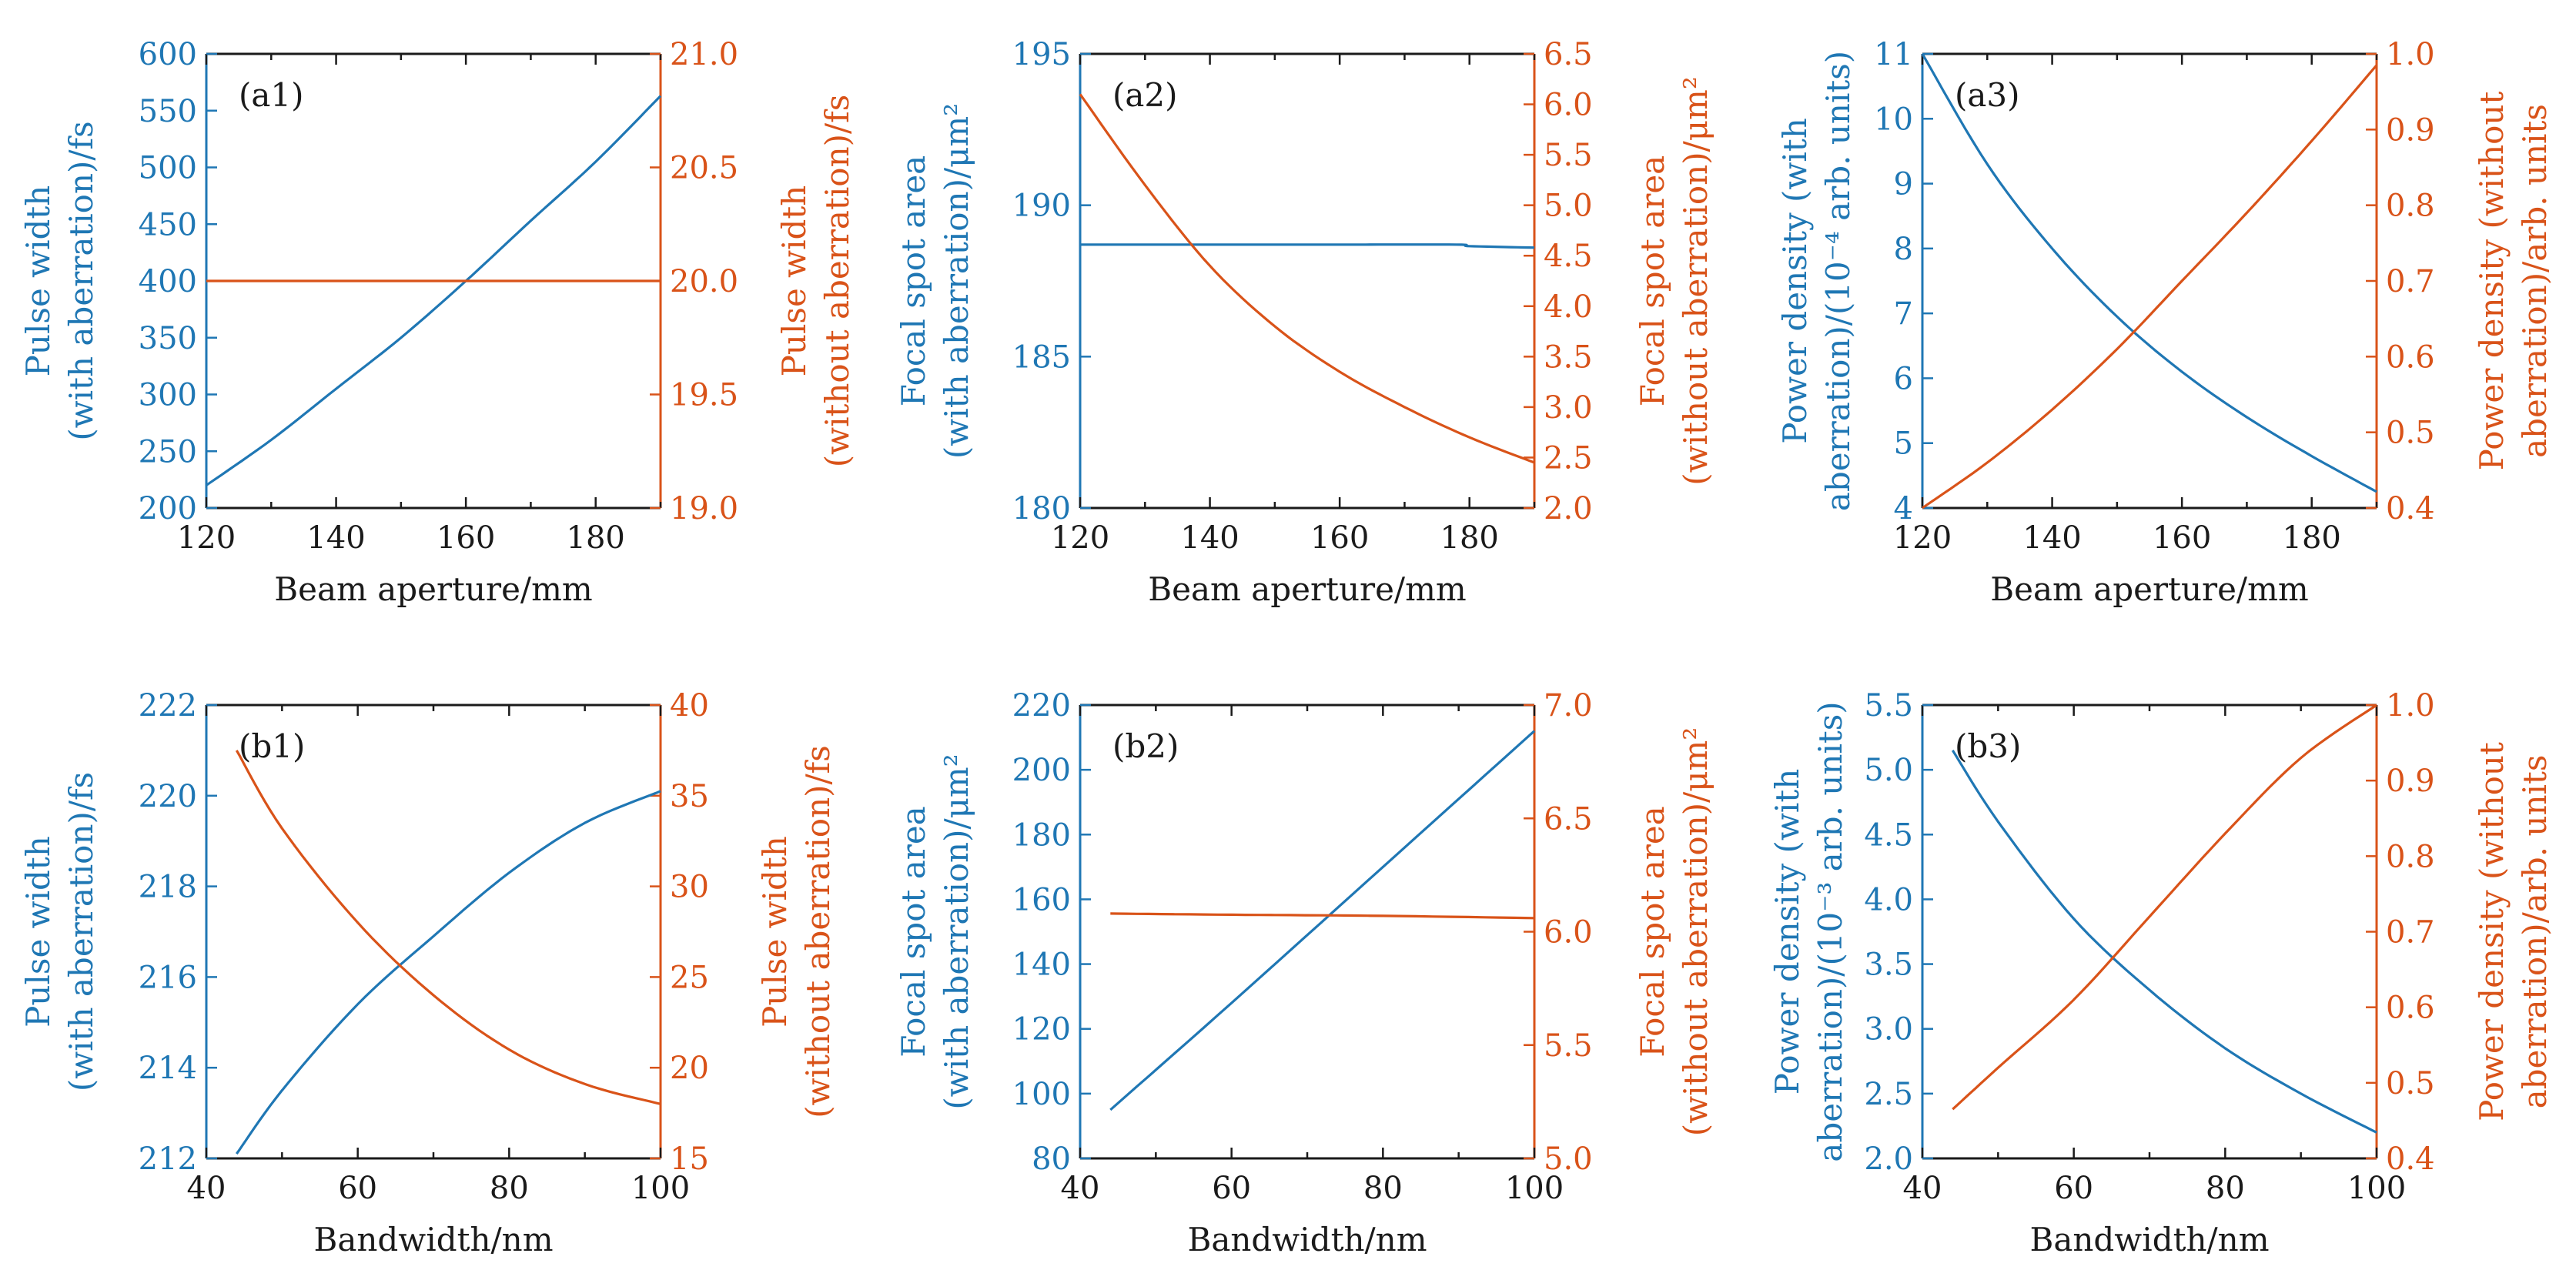  Describe the element at coordinates (1988, 746) in the screenshot. I see `panel-label: (b3)` at that location.